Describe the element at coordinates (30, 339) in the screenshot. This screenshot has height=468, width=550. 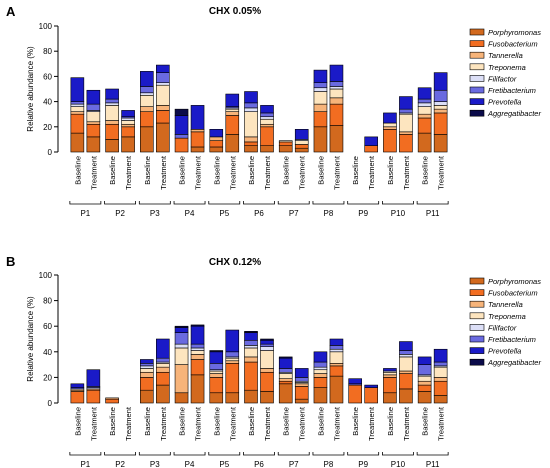
I see `y-axis-label: Relative abundance (%)` at that location.